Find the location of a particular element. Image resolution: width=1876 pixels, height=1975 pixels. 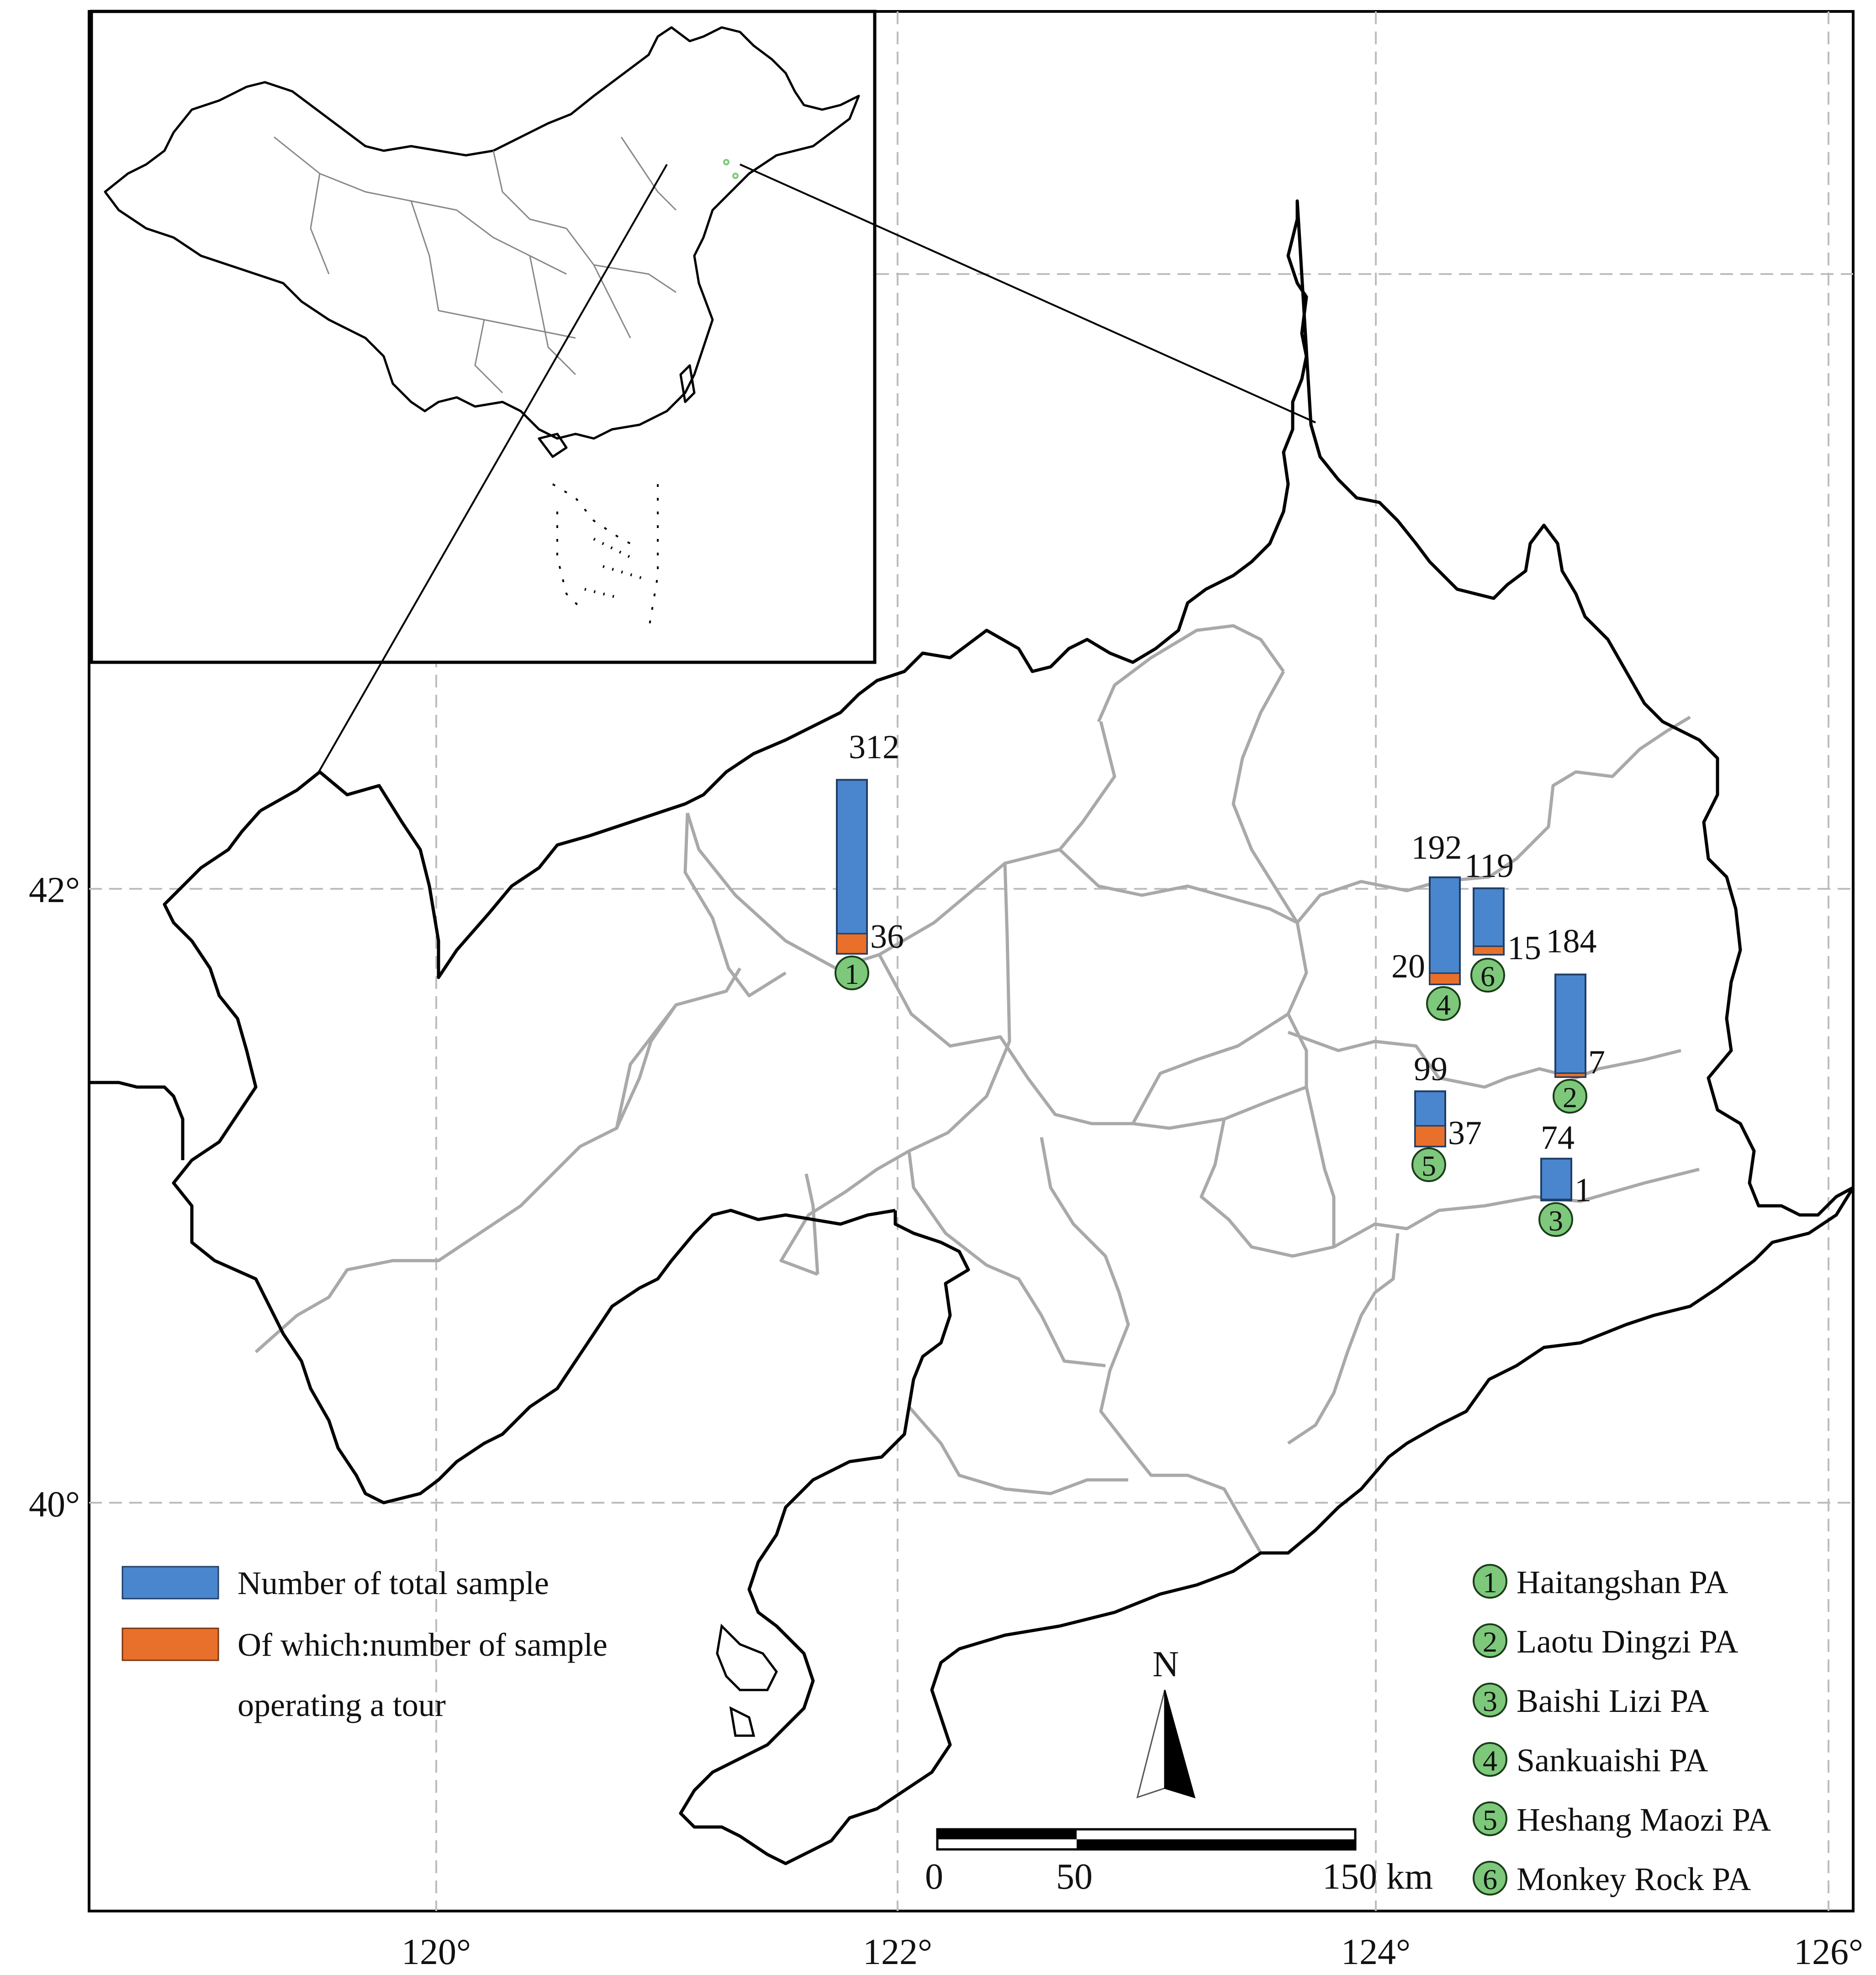

scale-label-50: 50 is located at coordinates (1075, 1877).